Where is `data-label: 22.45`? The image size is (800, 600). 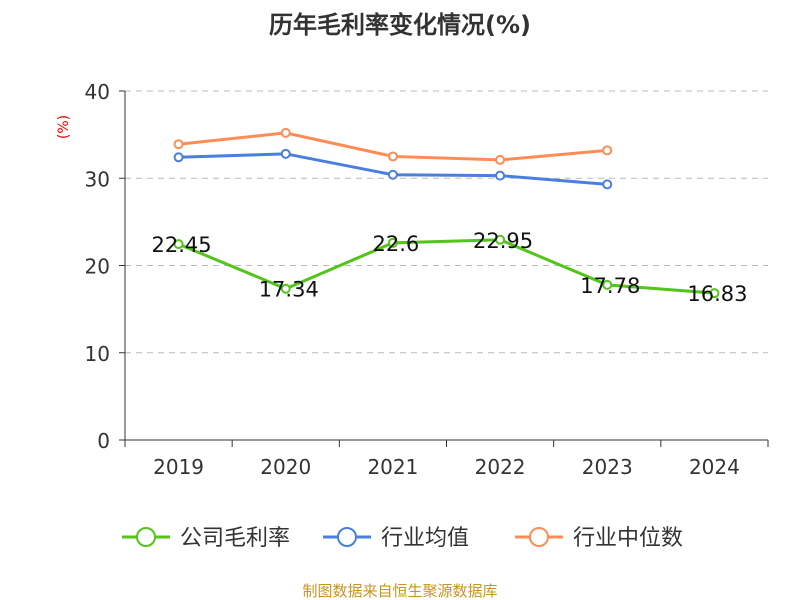 data-label: 22.45 is located at coordinates (182, 245).